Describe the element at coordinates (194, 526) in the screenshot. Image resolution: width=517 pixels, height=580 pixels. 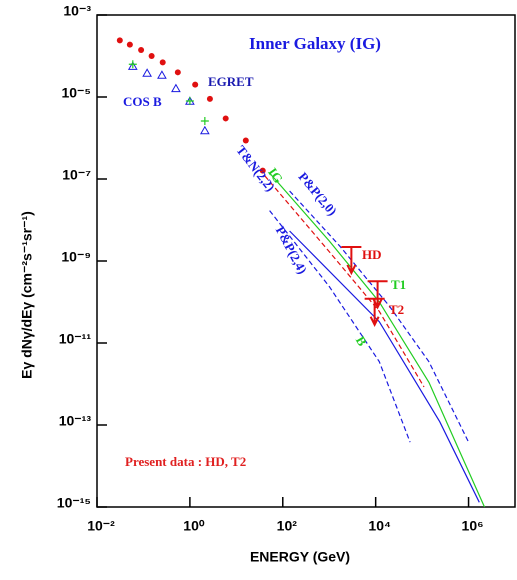
I see `x-tick-label: 10⁰` at that location.